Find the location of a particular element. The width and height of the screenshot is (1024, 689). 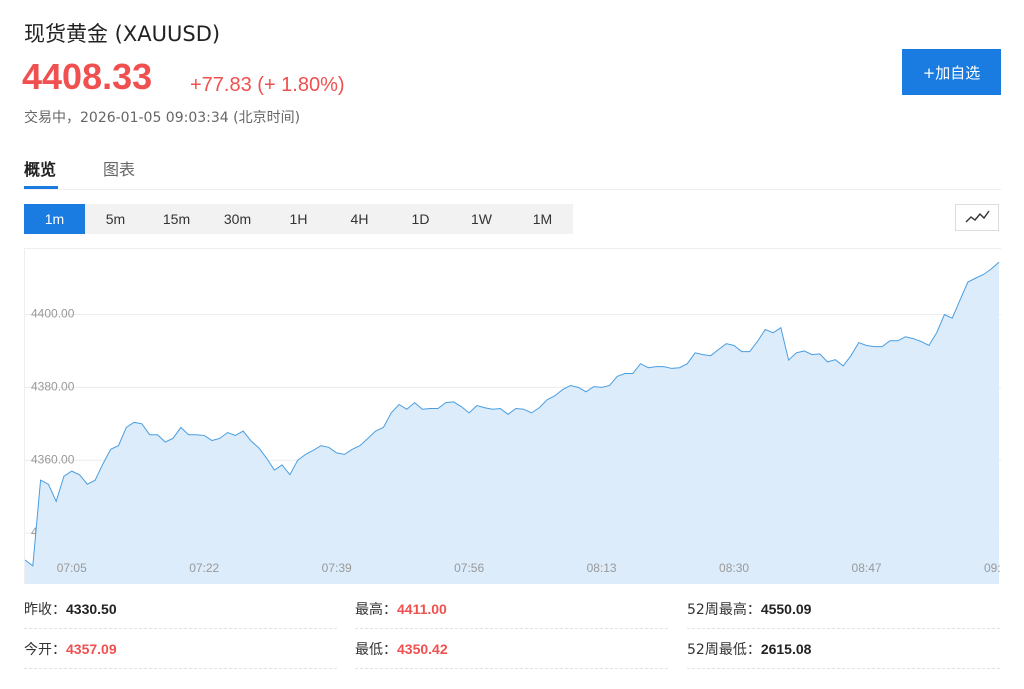

y-tick-label: 4380.00 is located at coordinates (53, 387).